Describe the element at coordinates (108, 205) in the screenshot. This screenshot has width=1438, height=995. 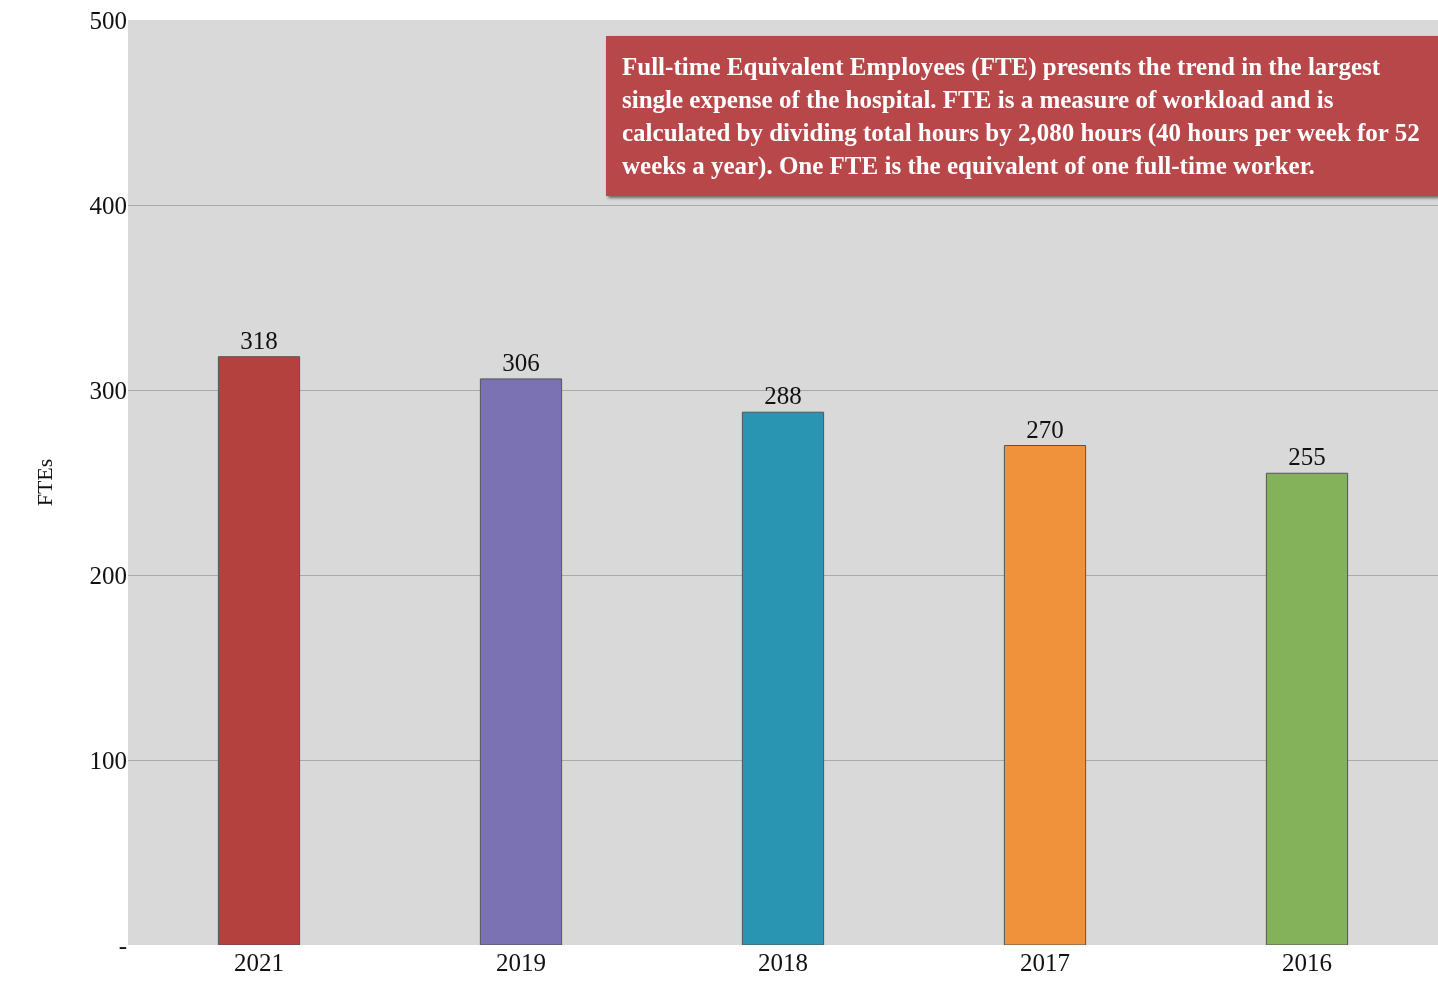
I see `y-tick-label: 400` at that location.